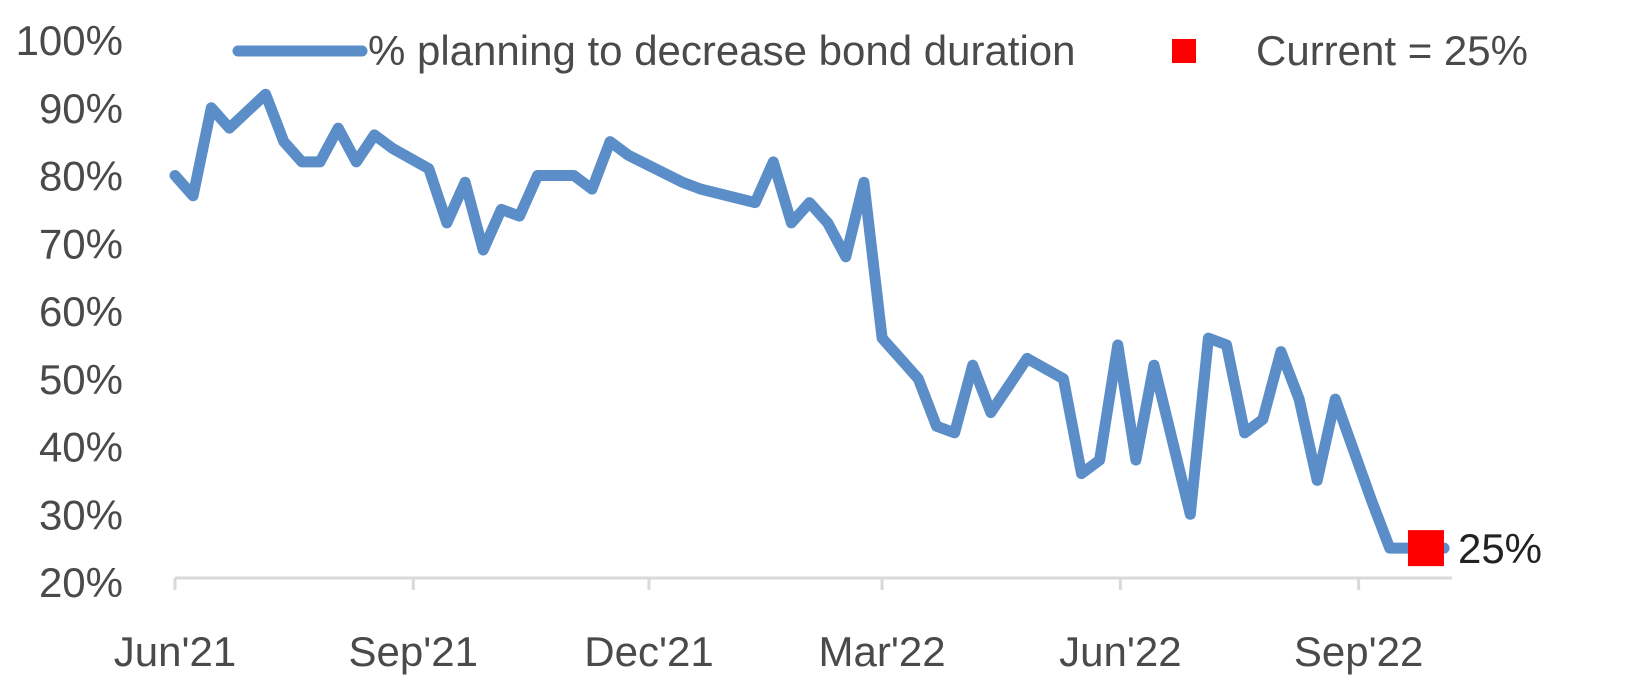 The width and height of the screenshot is (1629, 699). What do you see at coordinates (1392, 50) in the screenshot?
I see `legend-current-label: Current = 25%` at bounding box center [1392, 50].